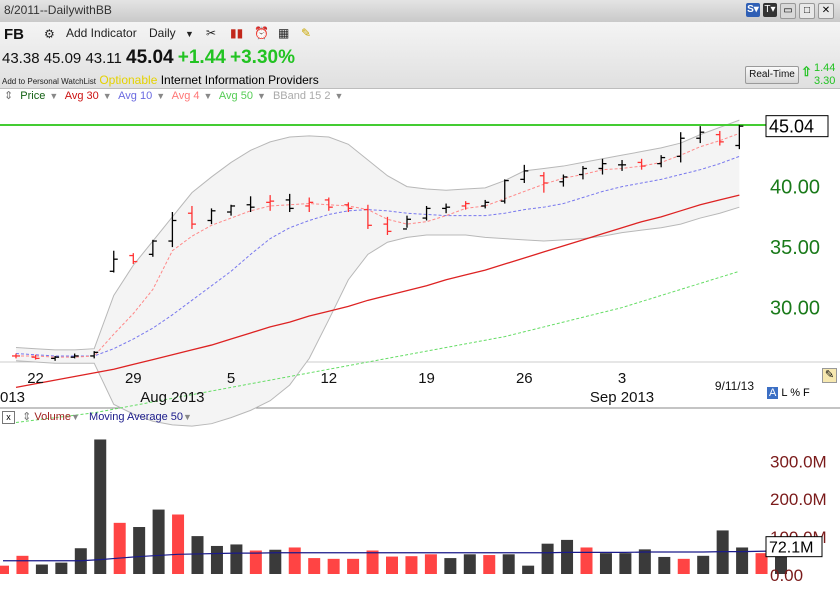  What do you see at coordinates (12, 397) in the screenshot?
I see `month-label: 013` at bounding box center [12, 397].